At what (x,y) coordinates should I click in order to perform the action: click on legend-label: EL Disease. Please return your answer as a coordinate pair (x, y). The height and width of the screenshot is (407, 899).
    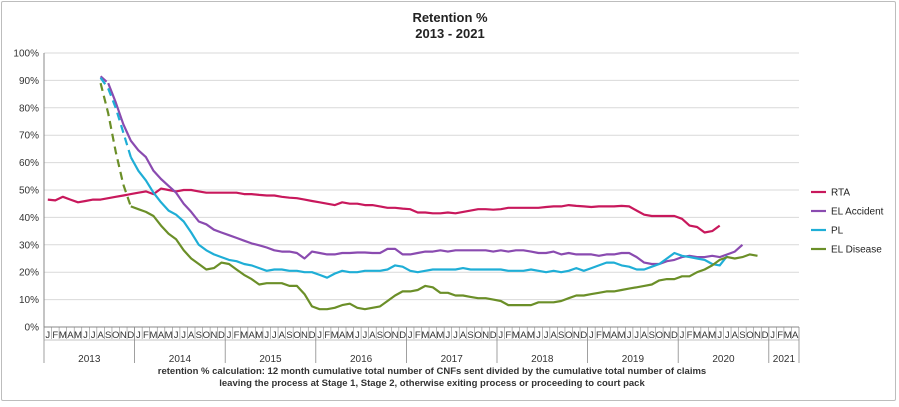
    Looking at the image, I should click on (856, 250).